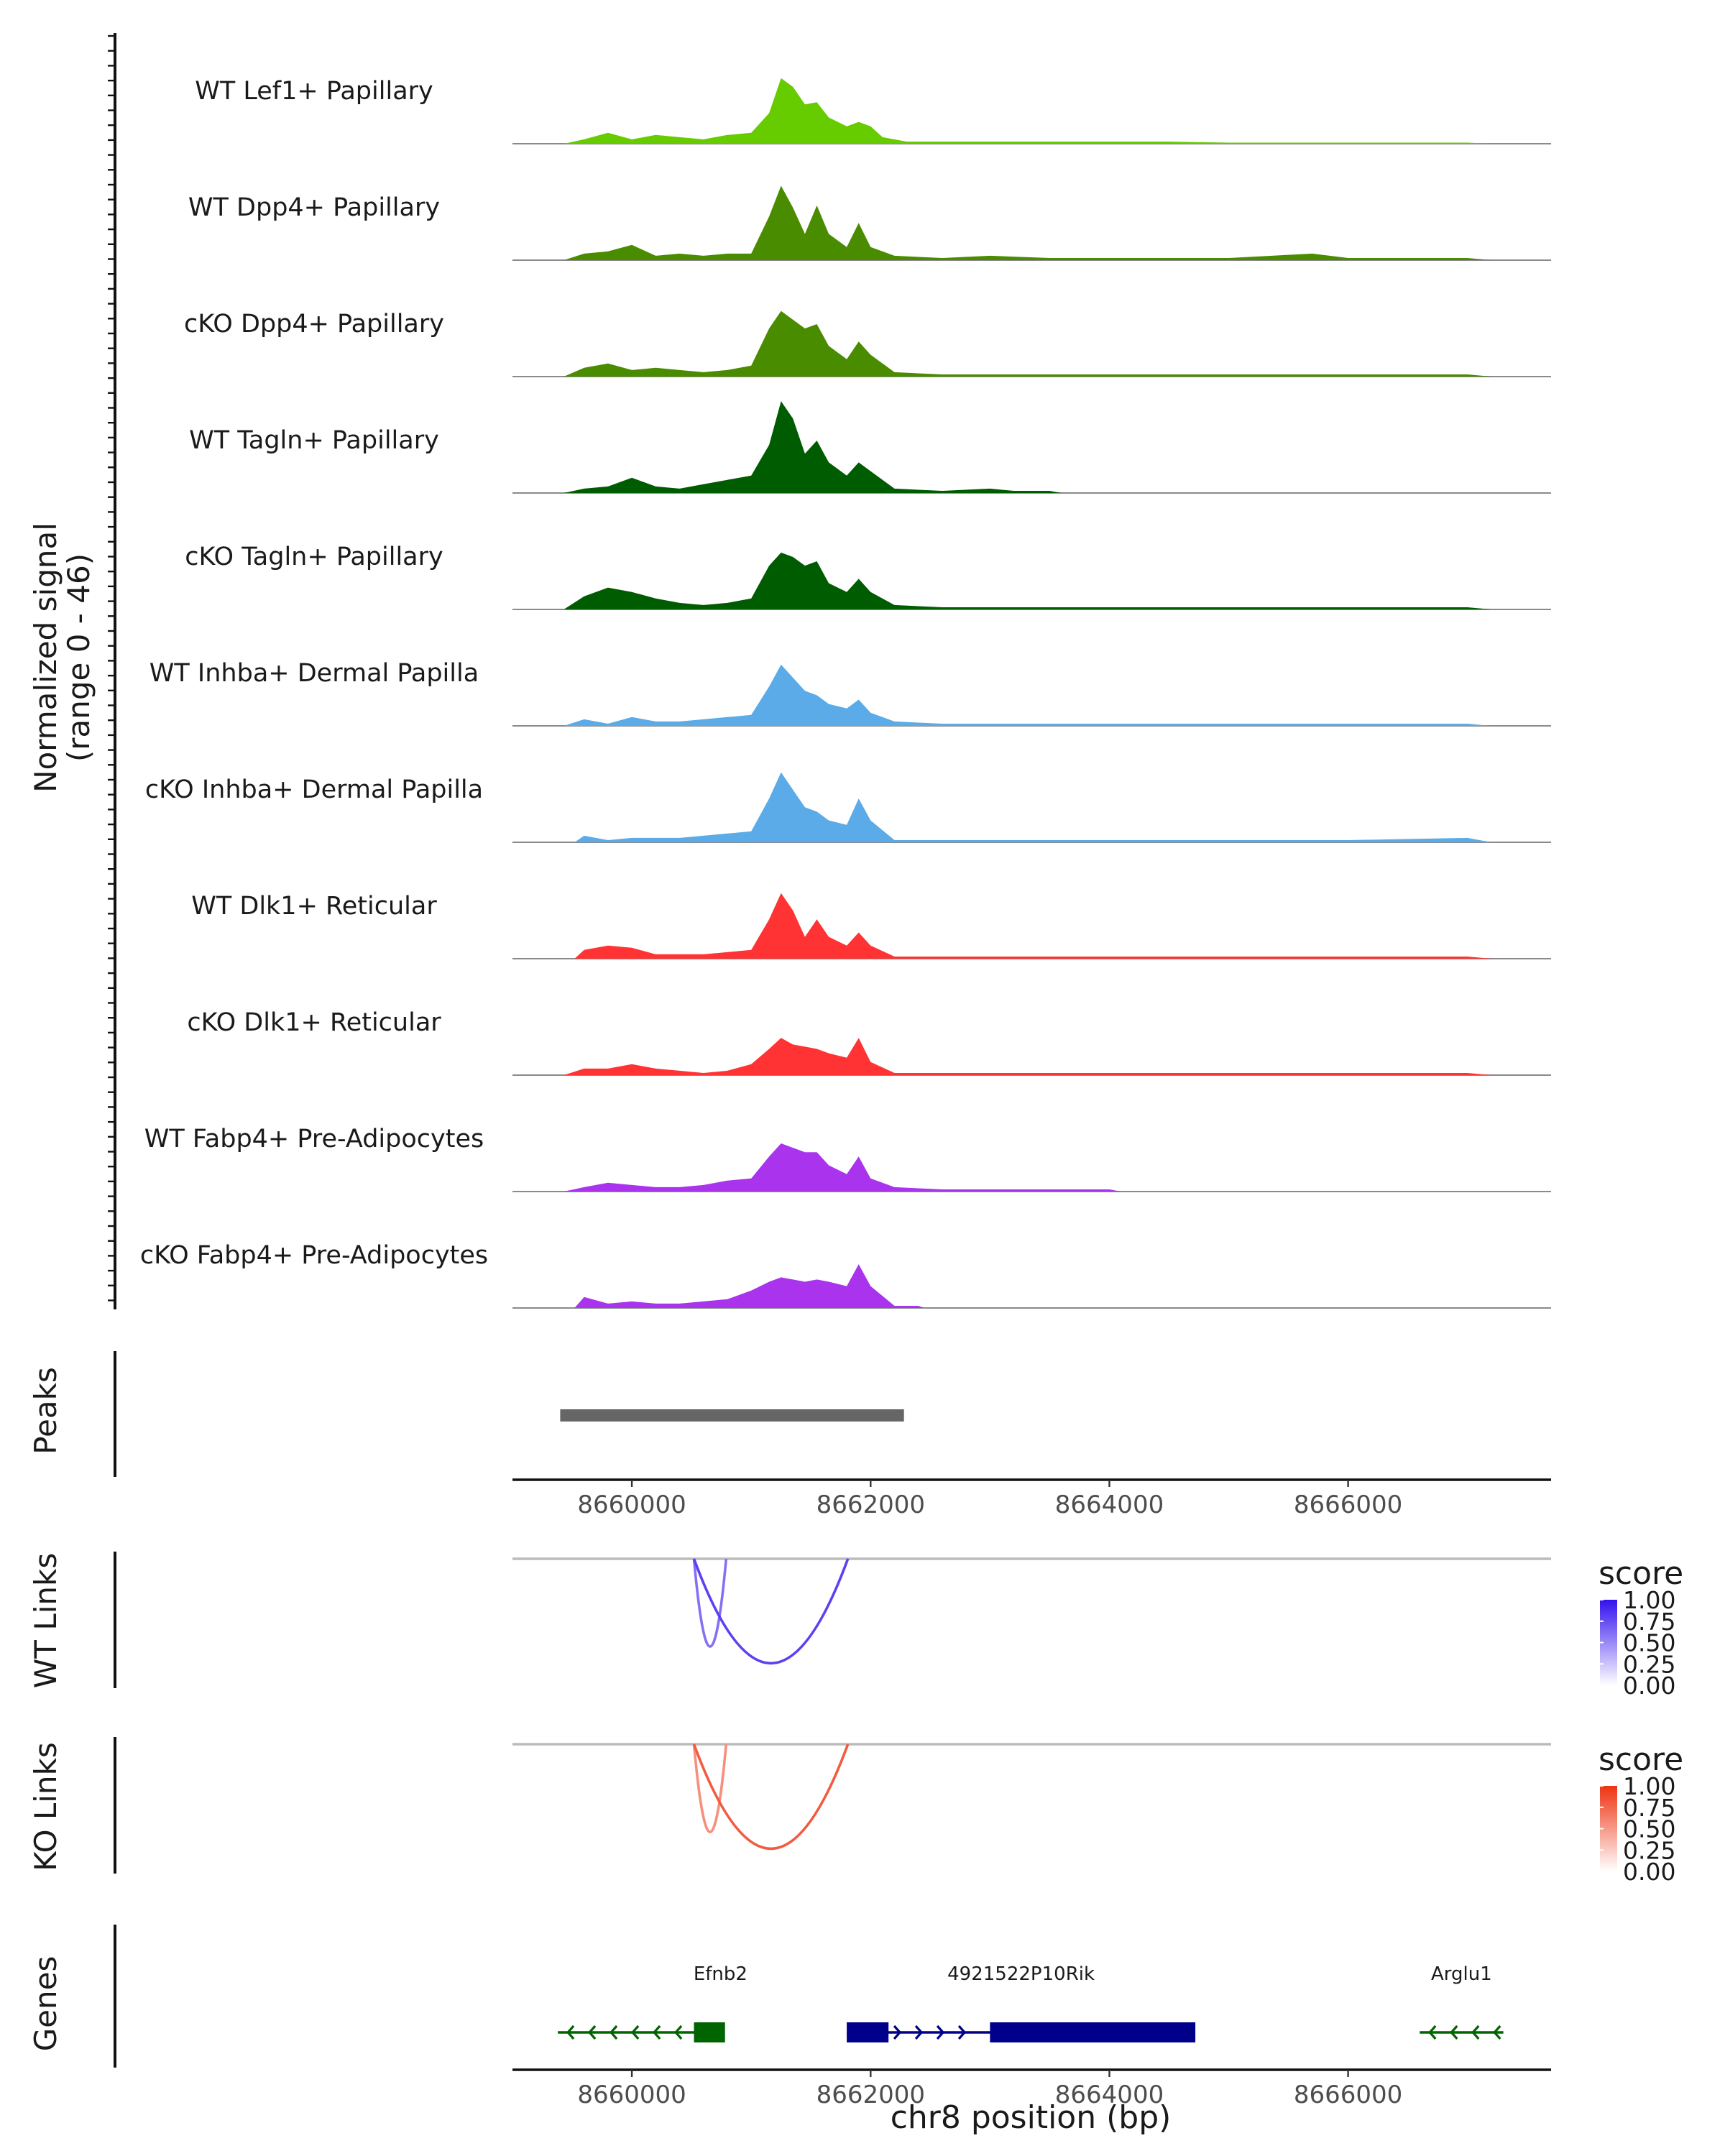 The image size is (1725, 2156). Describe the element at coordinates (45, 1411) in the screenshot. I see `peaks-label: Peaks` at that location.